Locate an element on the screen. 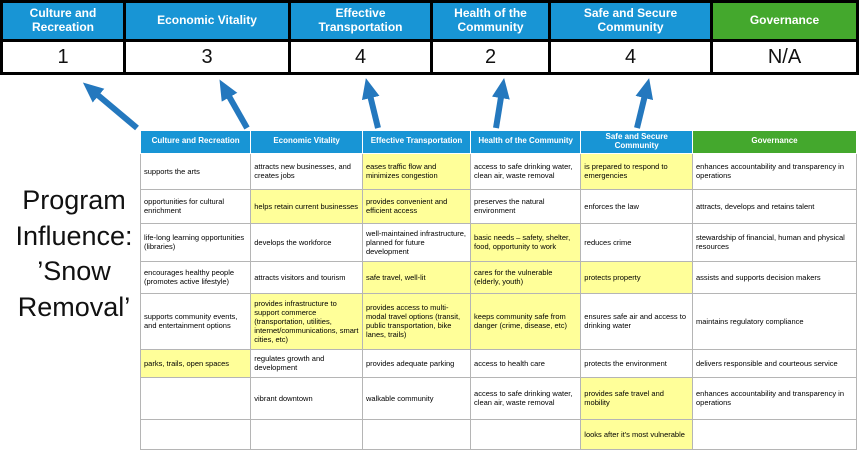 Image resolution: width=859 pixels, height=465 pixels. matrix-cell: maintains regulatory compliance is located at coordinates (774, 321).